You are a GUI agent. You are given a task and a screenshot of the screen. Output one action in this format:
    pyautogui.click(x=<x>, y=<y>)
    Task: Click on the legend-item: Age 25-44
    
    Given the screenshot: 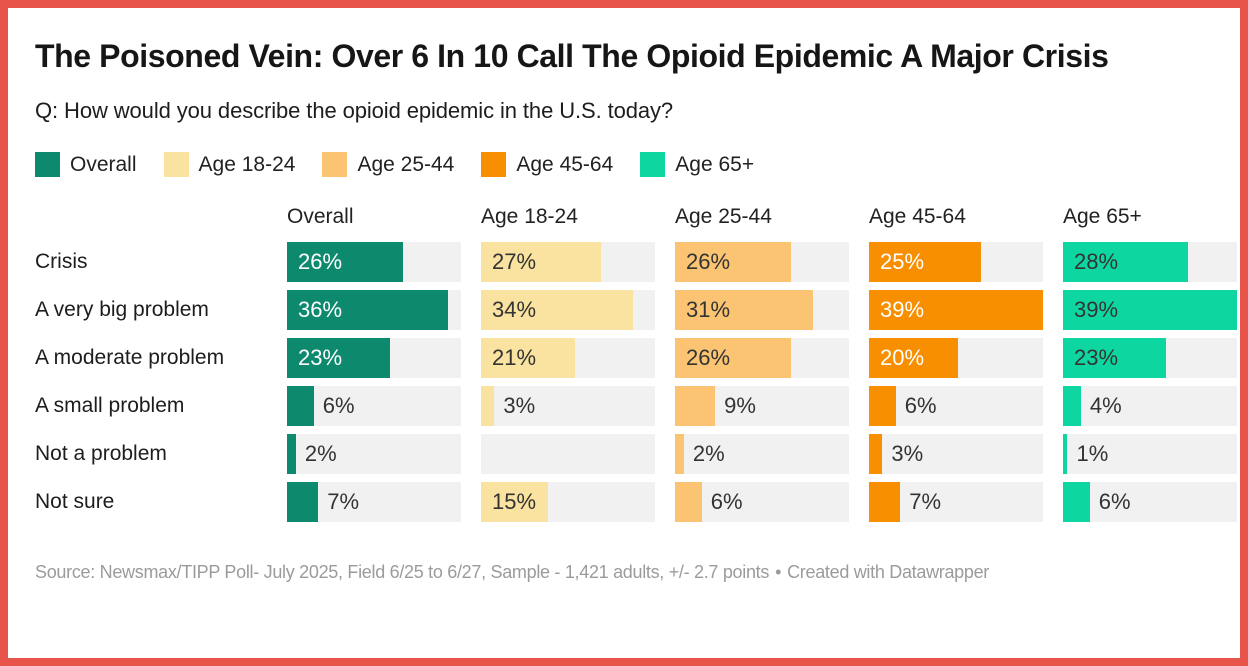 What is the action you would take?
    pyautogui.click(x=388, y=164)
    